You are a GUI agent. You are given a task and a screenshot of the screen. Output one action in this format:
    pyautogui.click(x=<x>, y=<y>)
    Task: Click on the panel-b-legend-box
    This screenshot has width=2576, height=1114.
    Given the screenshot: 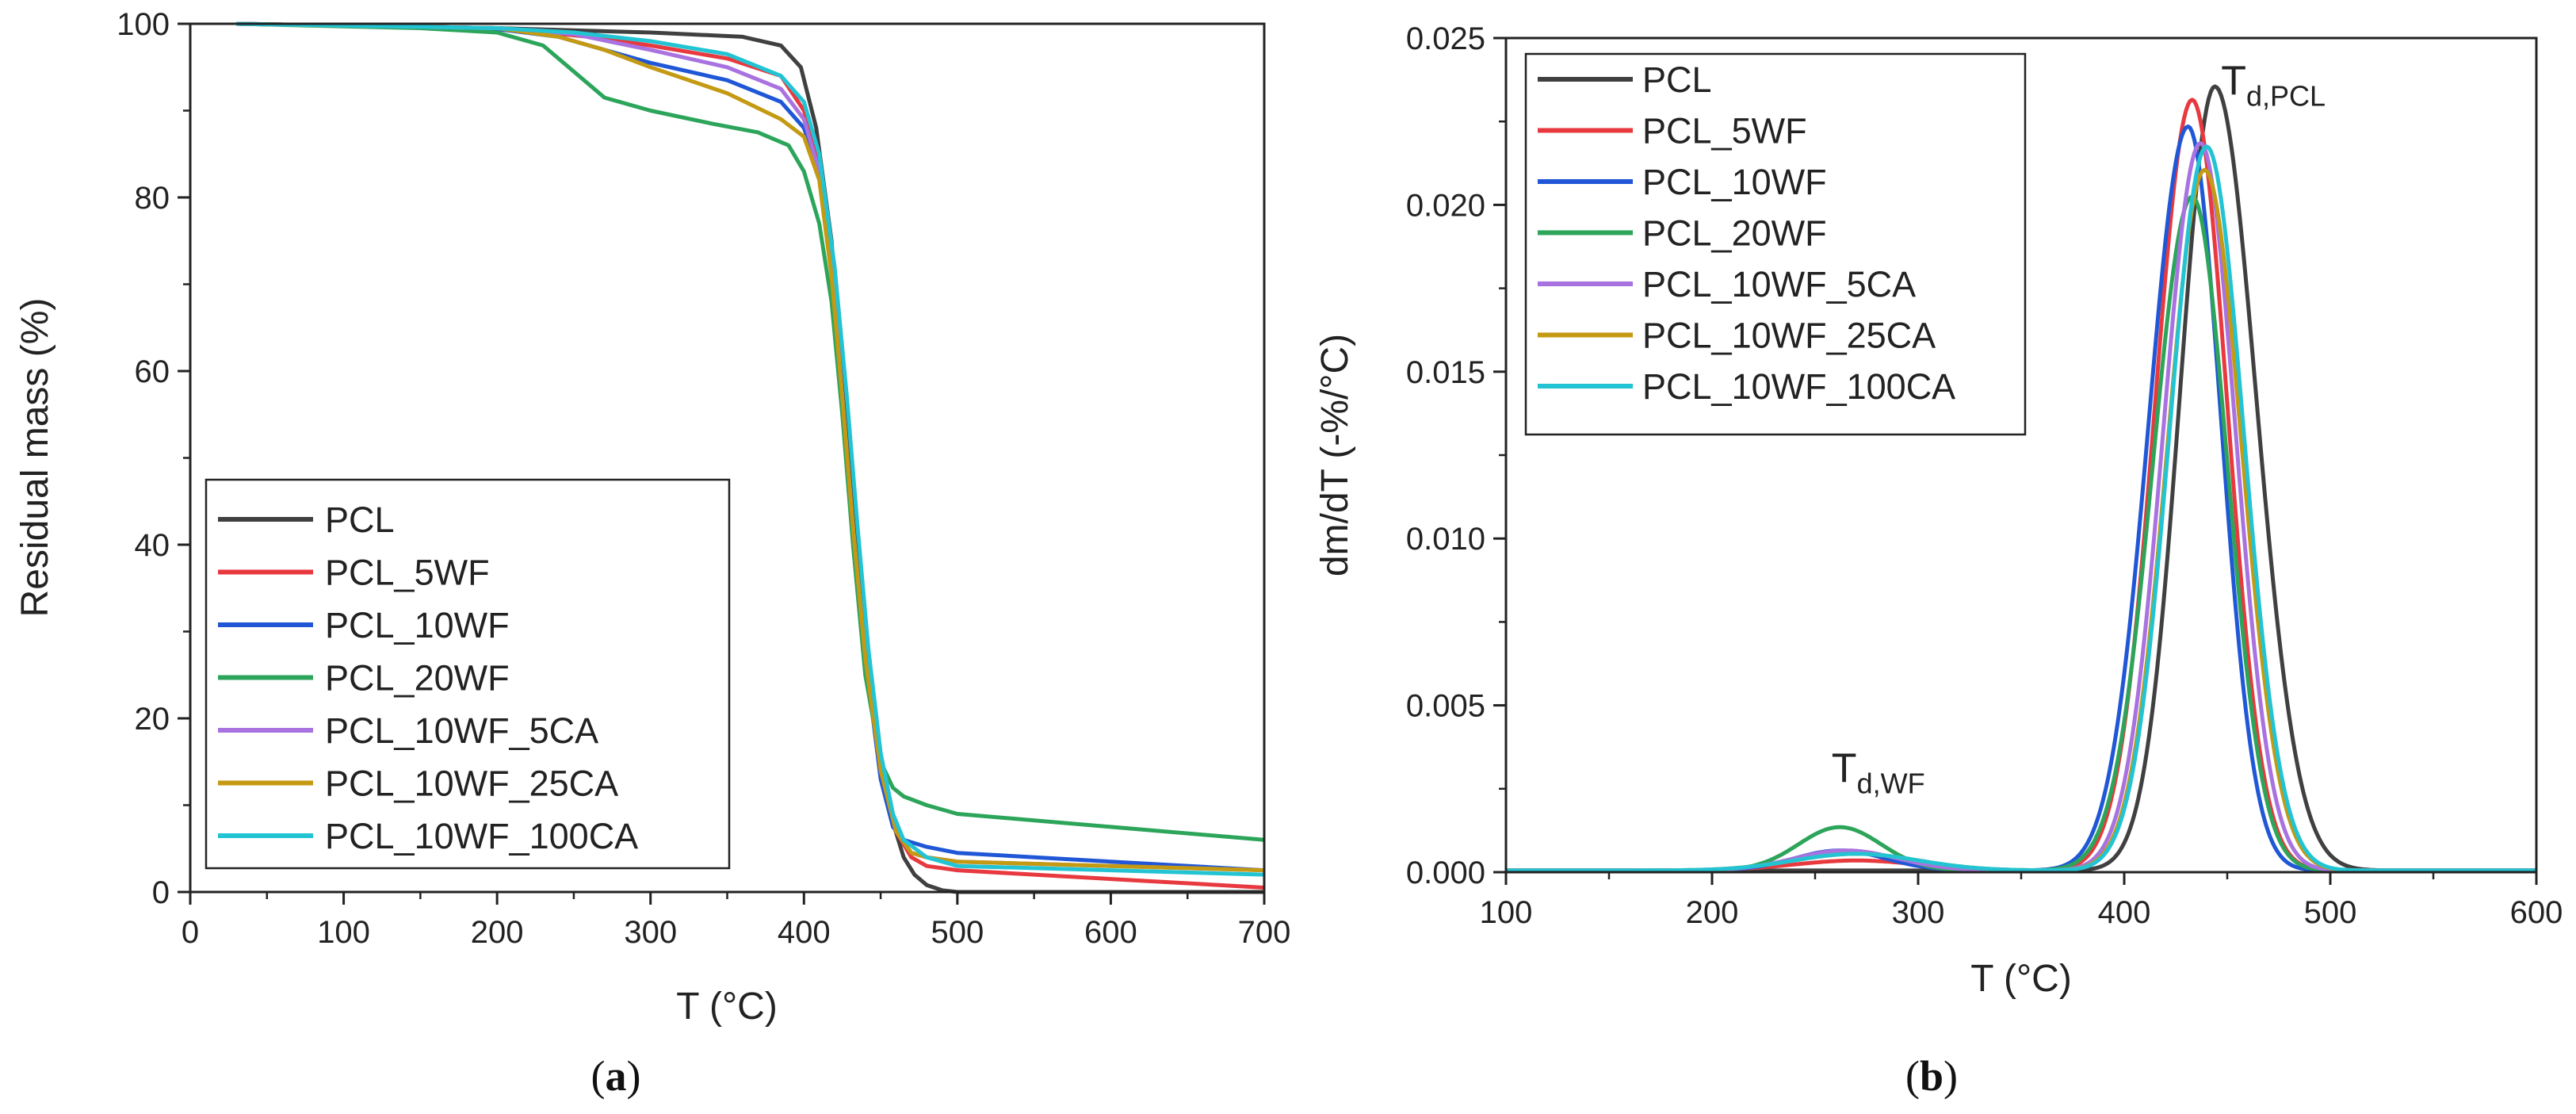 What is the action you would take?
    pyautogui.click(x=1776, y=244)
    